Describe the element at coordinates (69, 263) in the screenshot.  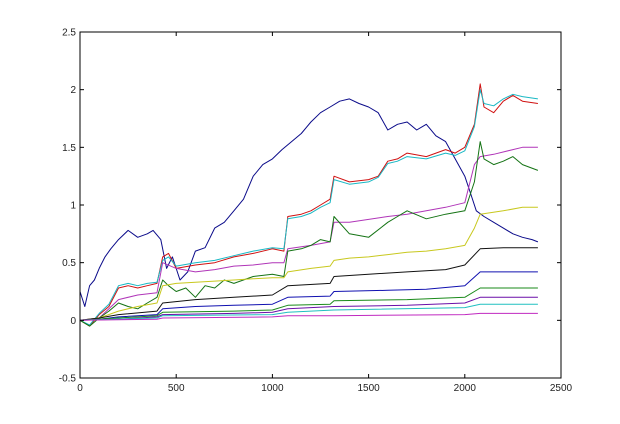
I see `y-tick-label: 0.5` at that location.